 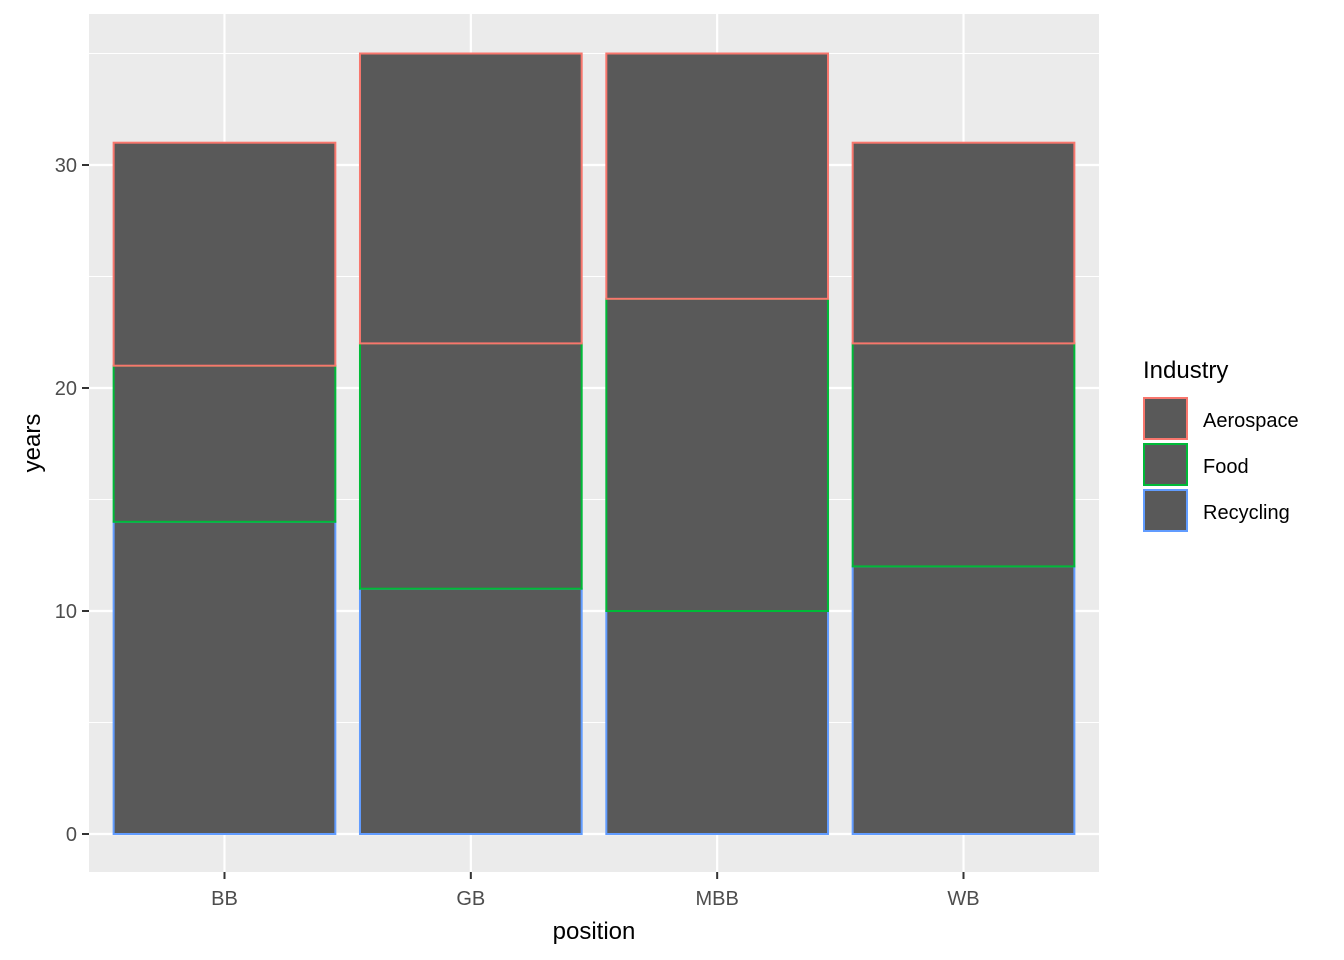 I want to click on legend-key-food, so click(x=1165, y=464).